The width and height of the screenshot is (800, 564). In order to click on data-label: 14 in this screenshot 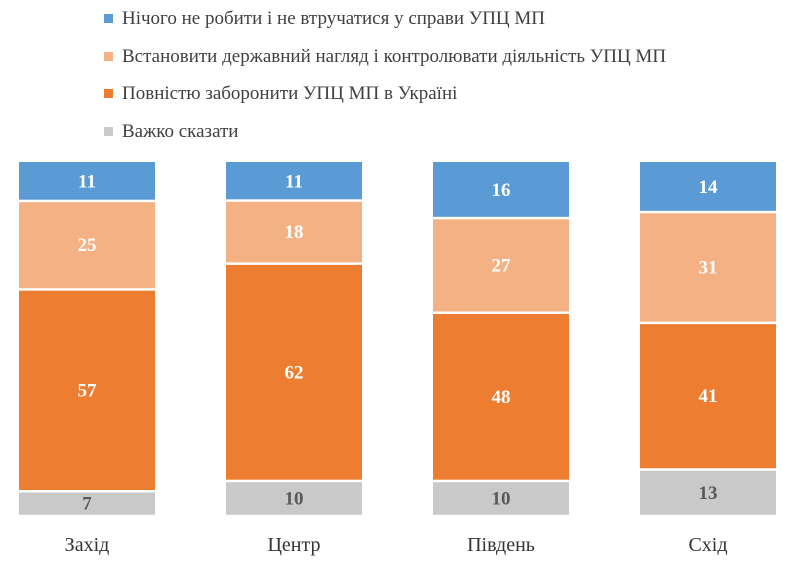, I will do `click(709, 187)`.